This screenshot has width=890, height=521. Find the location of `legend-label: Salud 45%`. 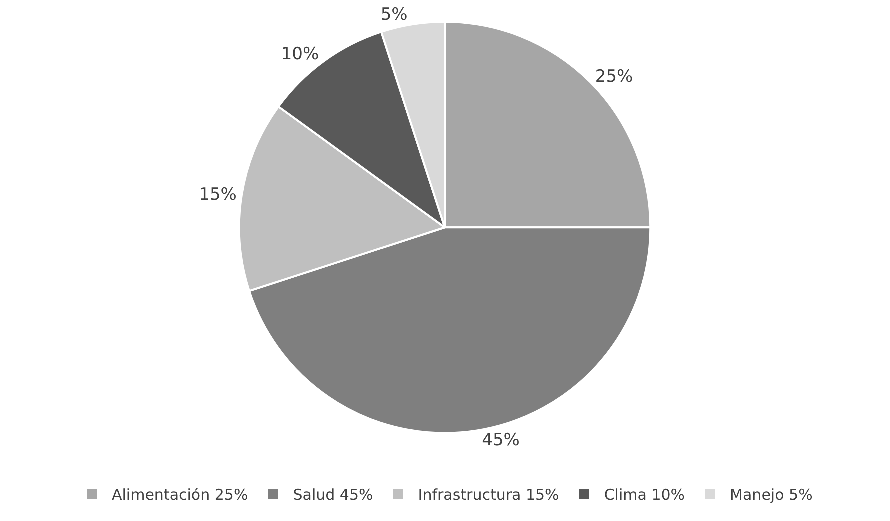

legend-label: Salud 45% is located at coordinates (333, 495).